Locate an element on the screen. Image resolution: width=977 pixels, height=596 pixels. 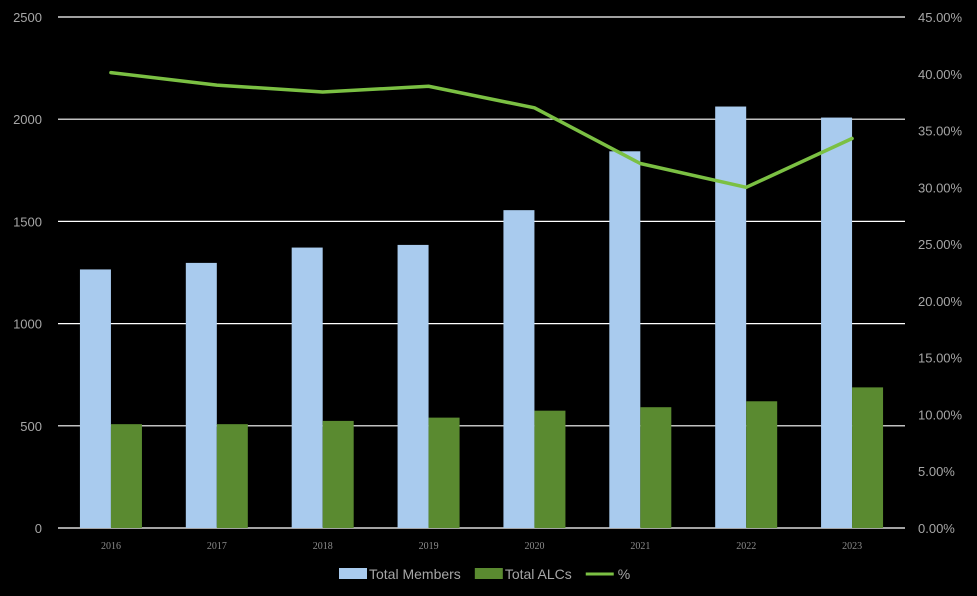
right-tick-label: 25.00% is located at coordinates (940, 244).